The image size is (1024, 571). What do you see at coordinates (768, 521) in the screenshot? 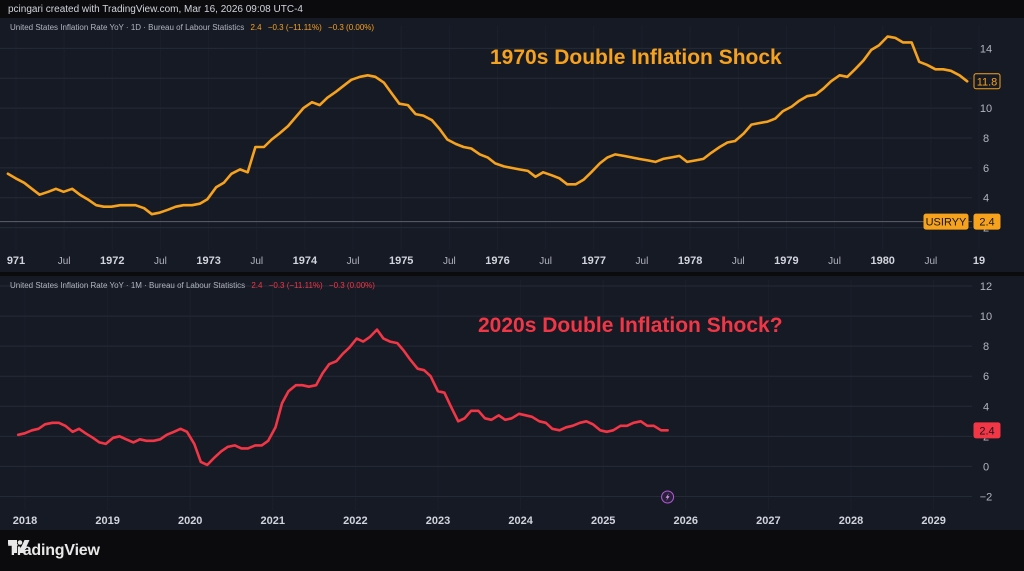
I see `x-tick-label: 2027` at bounding box center [768, 521].